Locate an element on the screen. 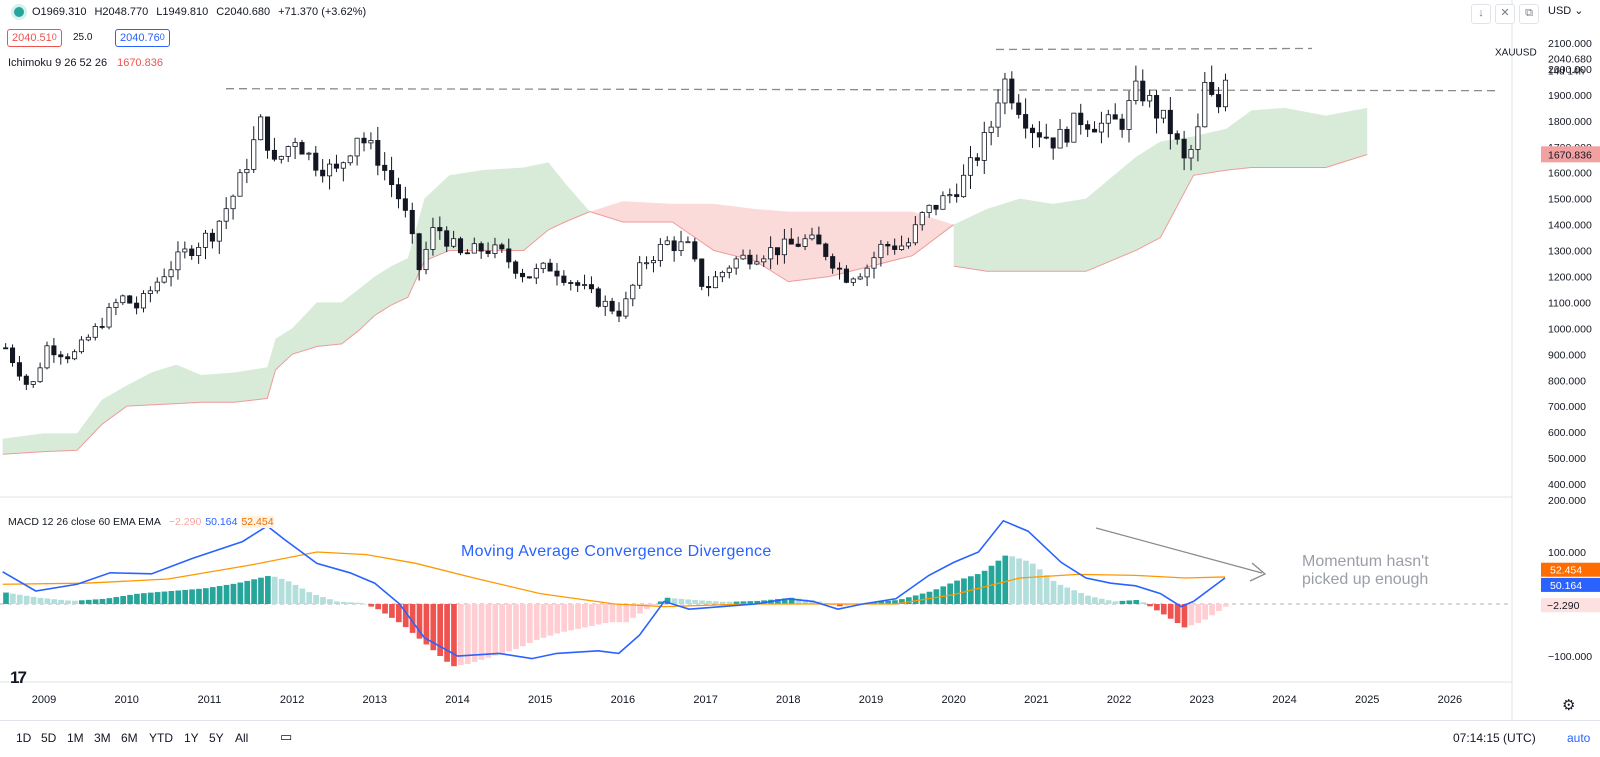 The image size is (1600, 757). sell-price-box: 2040.510 is located at coordinates (34, 38).